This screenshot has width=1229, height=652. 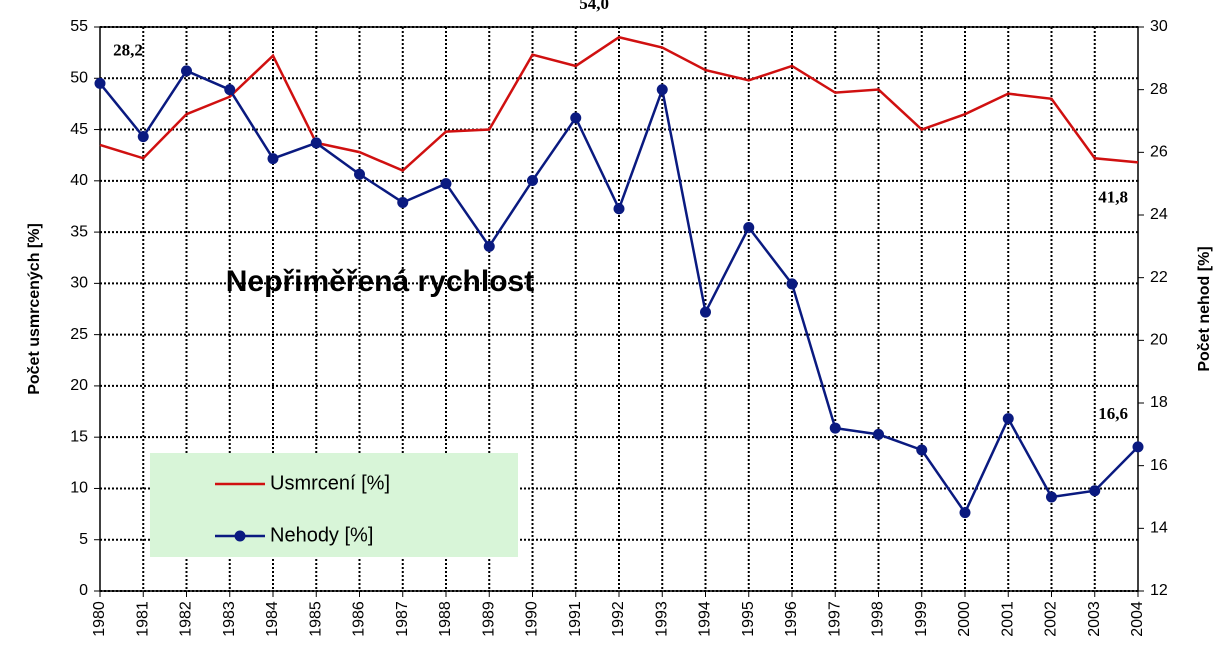 What do you see at coordinates (83, 539) in the screenshot?
I see `y-tick-label: 5` at bounding box center [83, 539].